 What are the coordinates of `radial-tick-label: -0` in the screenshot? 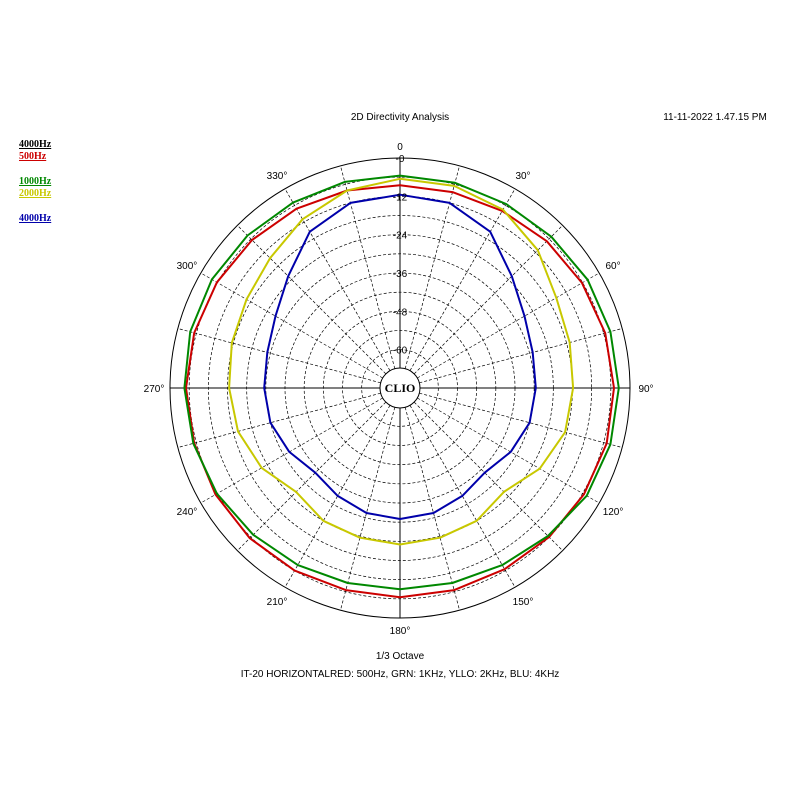 It's located at (400, 159).